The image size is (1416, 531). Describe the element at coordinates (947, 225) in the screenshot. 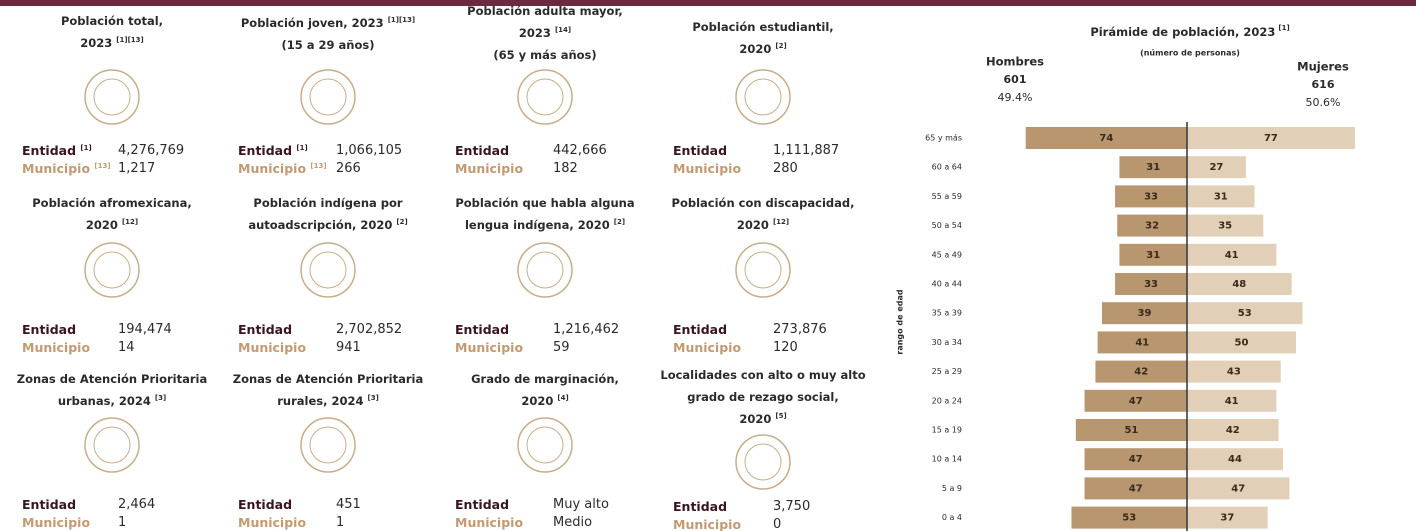

I see `age-label: 50 a 54` at that location.